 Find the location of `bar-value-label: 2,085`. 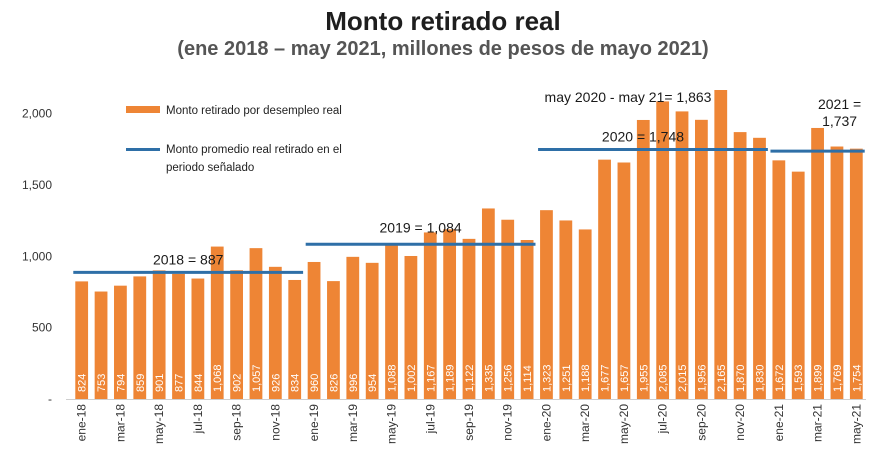

bar-value-label: 2,085 is located at coordinates (664, 378).